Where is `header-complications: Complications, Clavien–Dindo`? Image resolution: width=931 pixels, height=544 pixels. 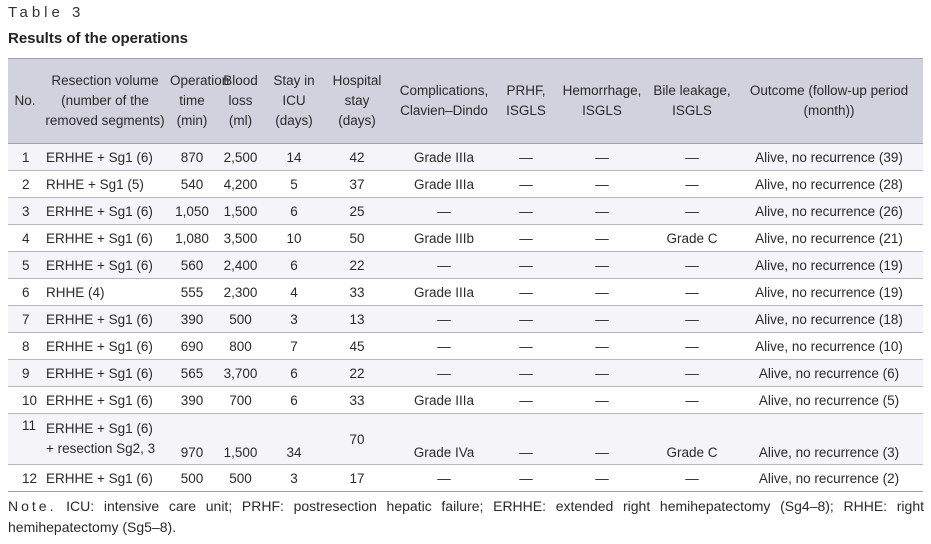
header-complications: Complications, Clavien–Dindo is located at coordinates (444, 101).